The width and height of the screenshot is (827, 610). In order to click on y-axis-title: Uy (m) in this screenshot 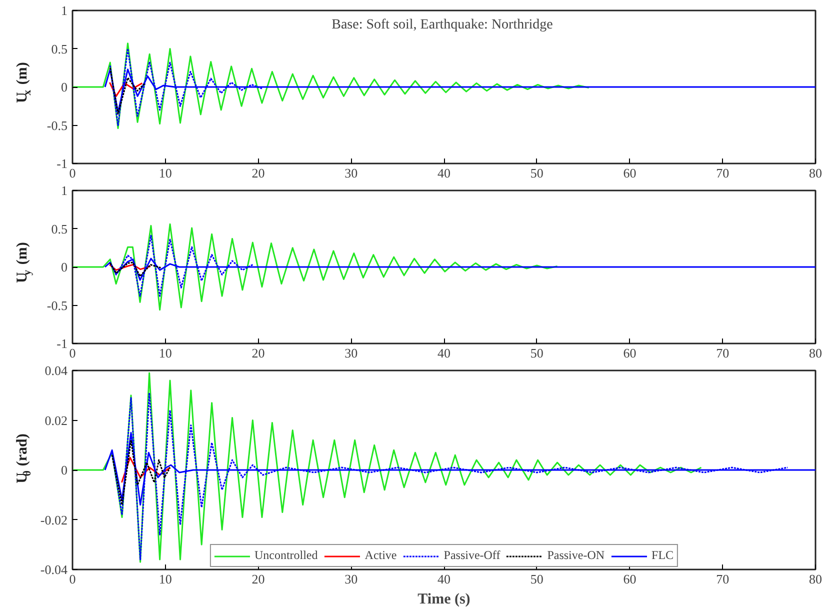, I will do `click(24, 262)`.